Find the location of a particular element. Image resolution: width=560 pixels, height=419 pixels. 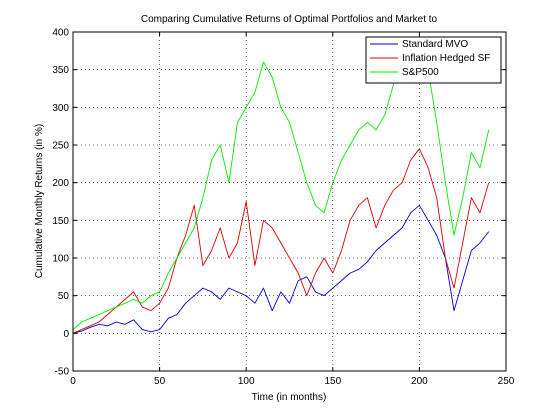

legend-box is located at coordinates (433, 60).